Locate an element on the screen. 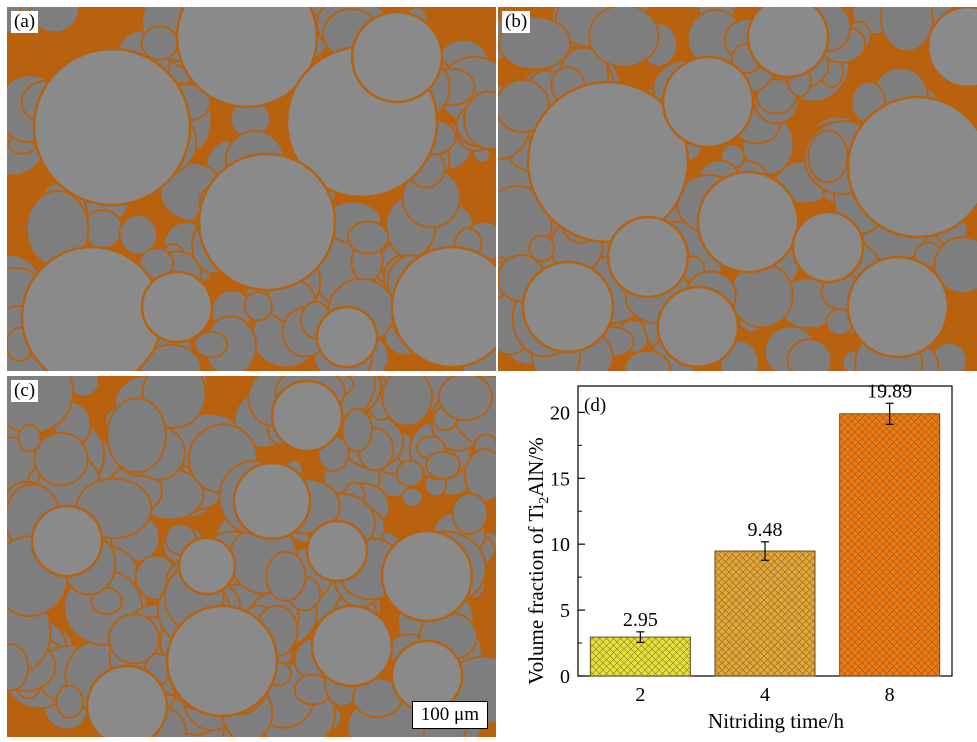 The width and height of the screenshot is (977, 742). chart-bars: 2.95 9.48 19.89 is located at coordinates (765, 528).